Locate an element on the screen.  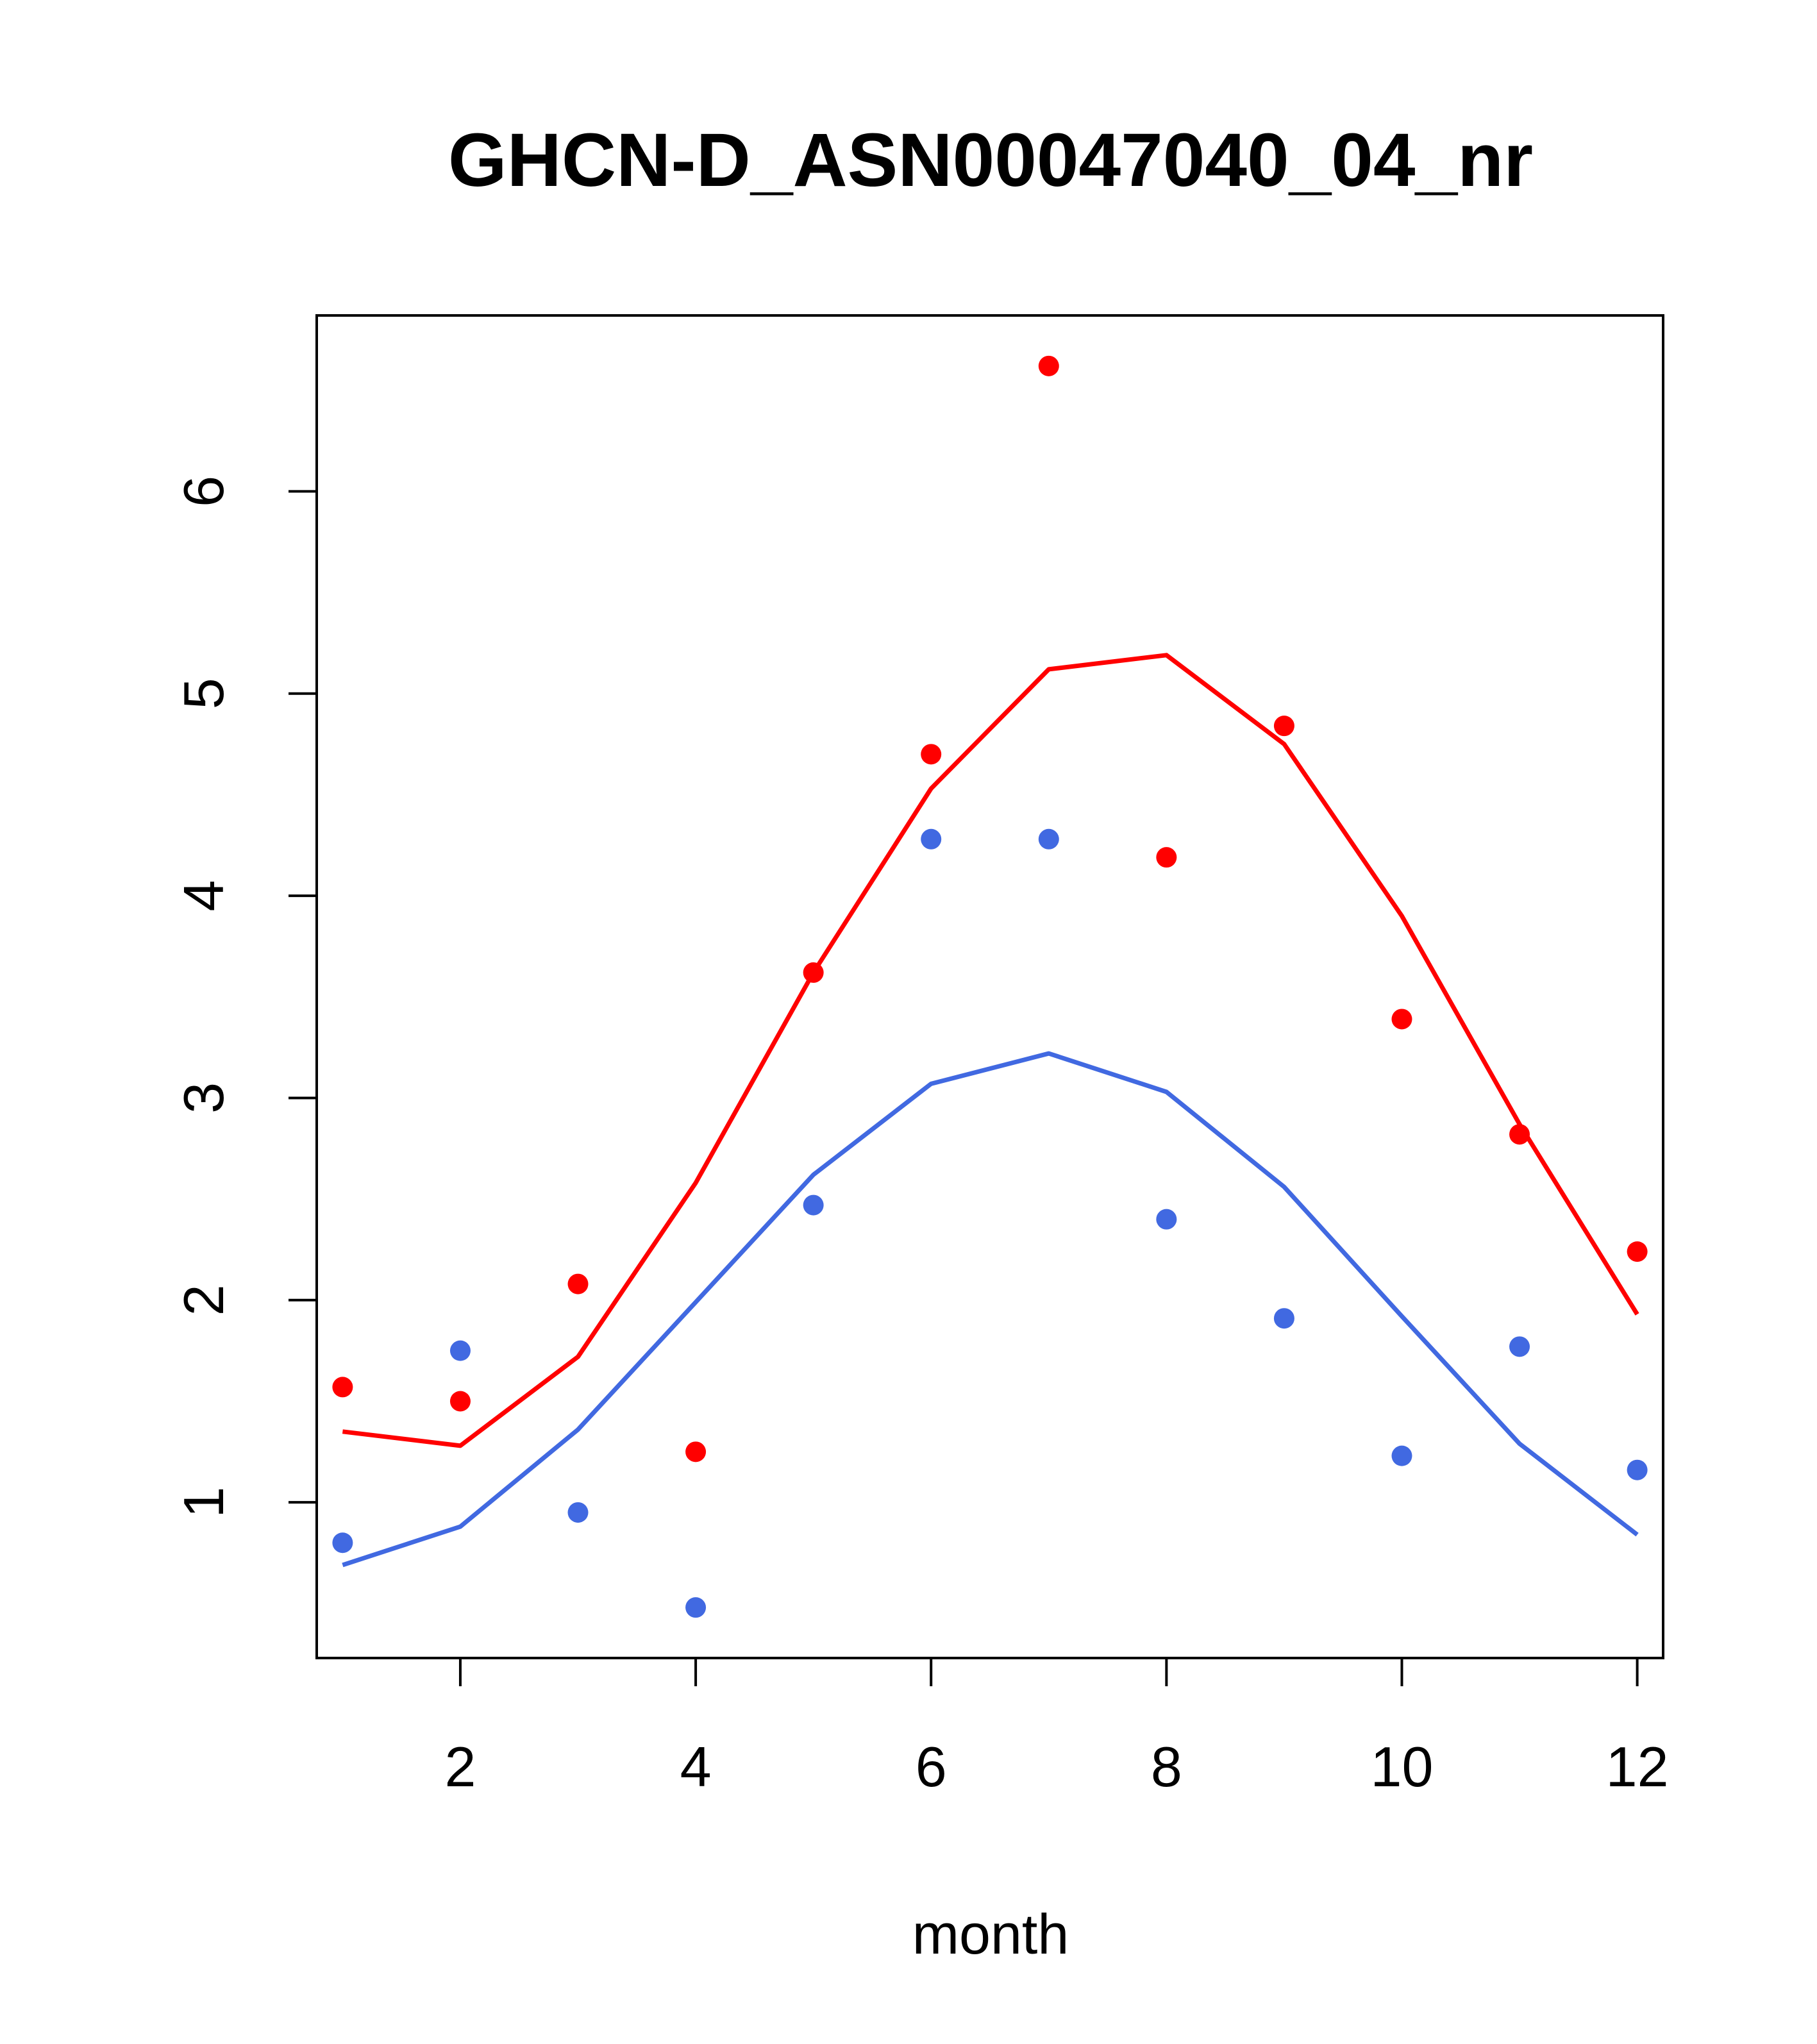
x-tick-label: 10 is located at coordinates (1402, 1766).